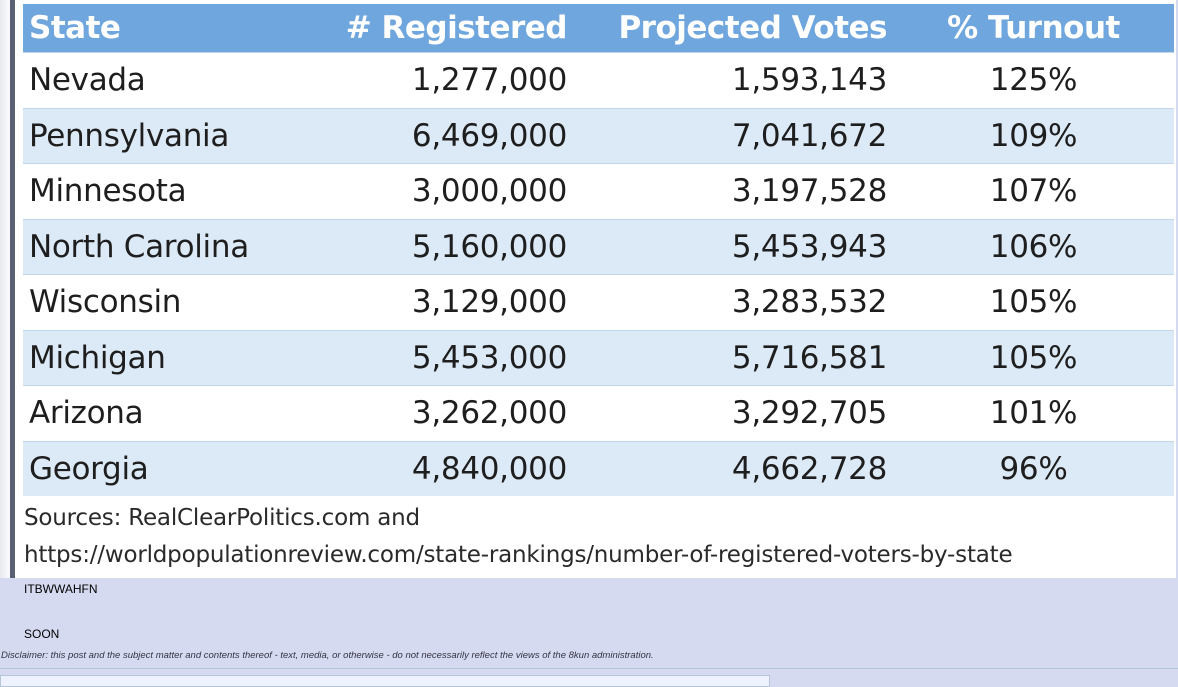  I want to click on cell-turnout: 107%, so click(1033, 191).